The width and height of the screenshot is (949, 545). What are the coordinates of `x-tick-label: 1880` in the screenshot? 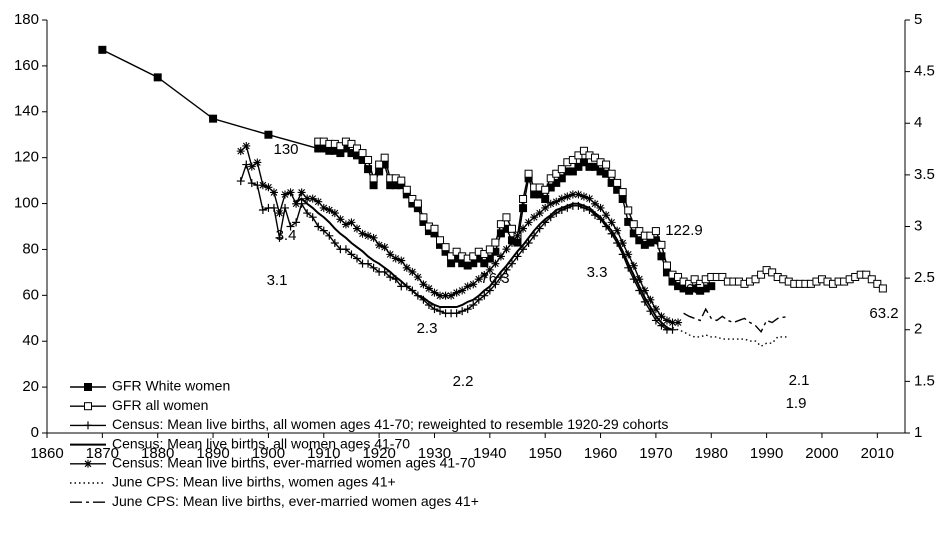 It's located at (157, 453).